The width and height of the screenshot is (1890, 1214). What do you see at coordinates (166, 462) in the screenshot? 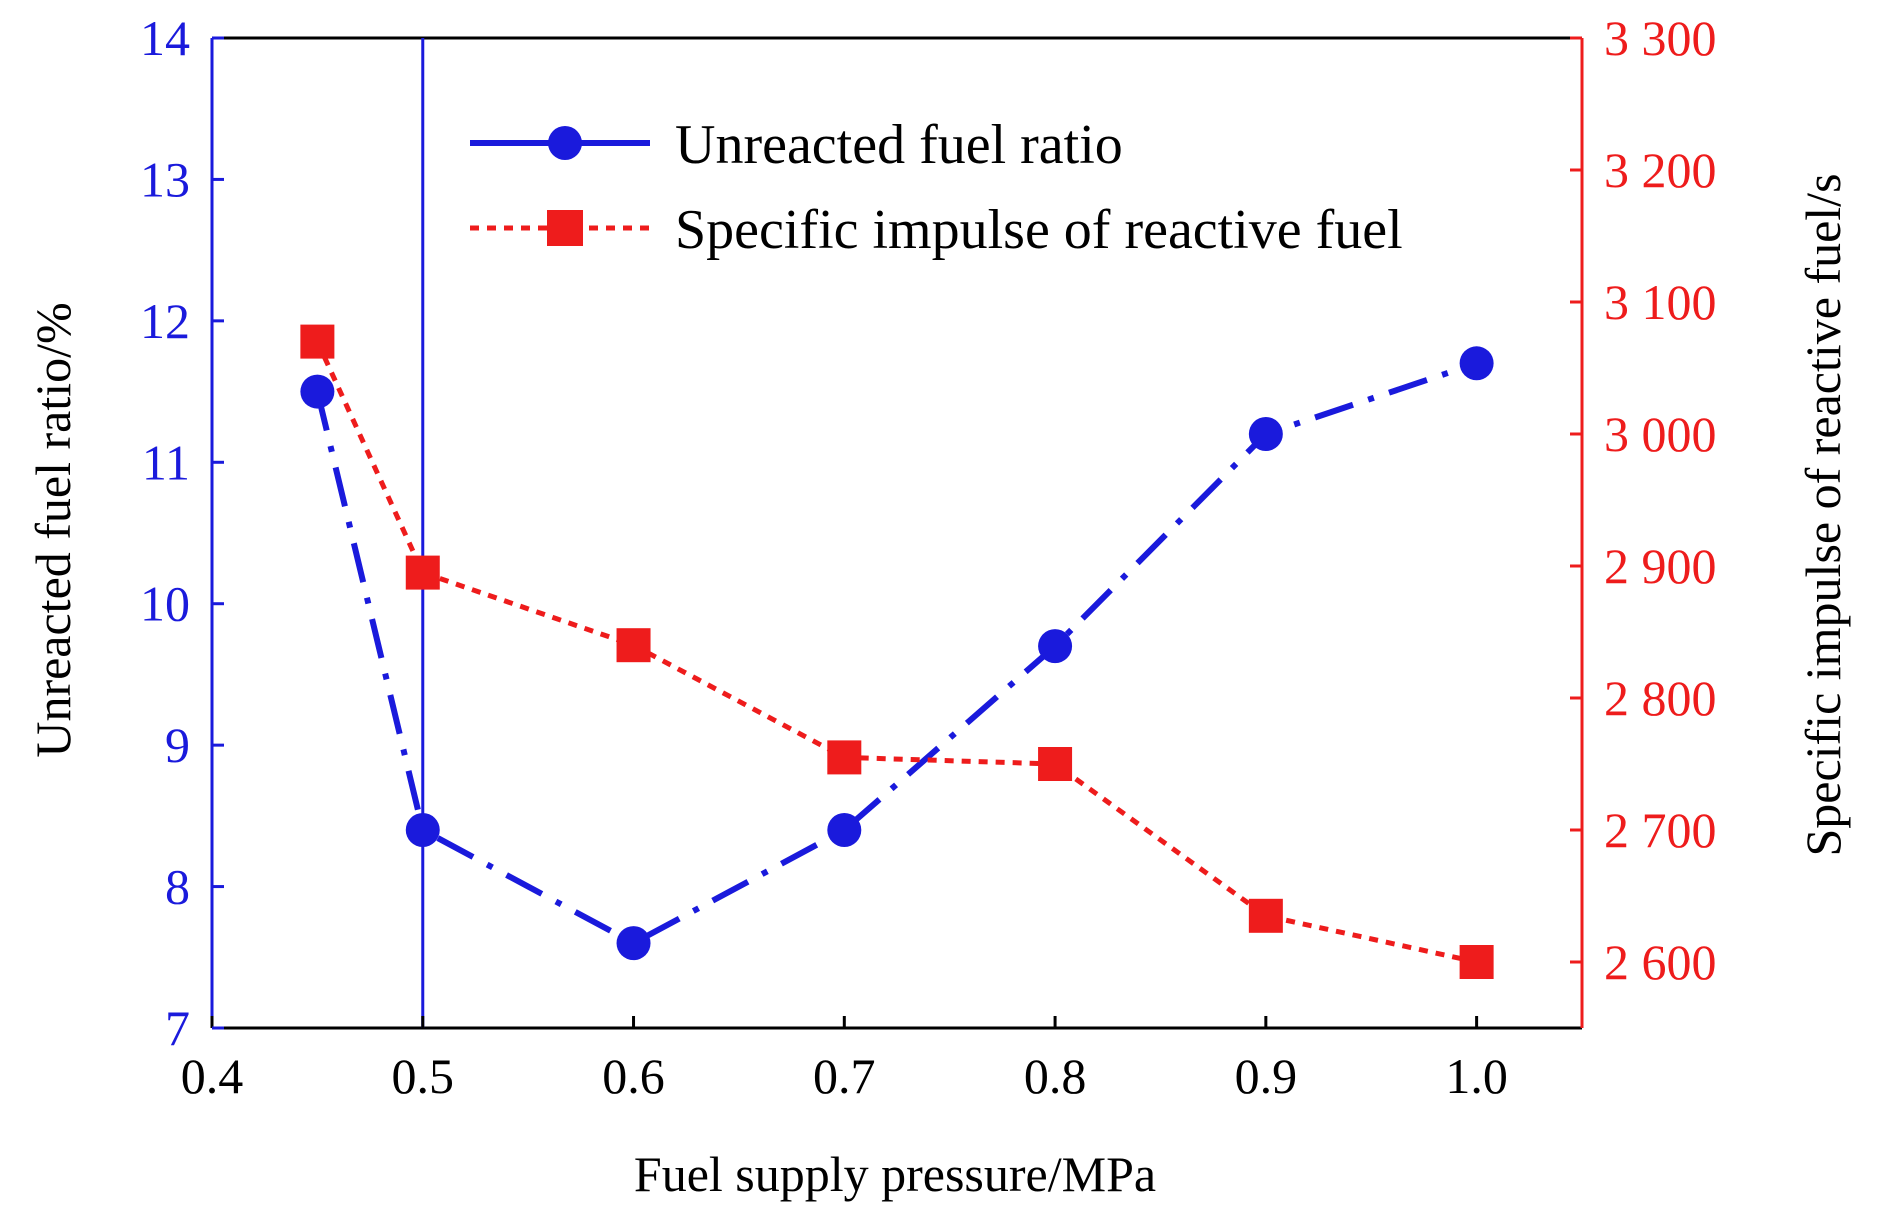
I see `y-left-tick-label: 11` at bounding box center [166, 462].